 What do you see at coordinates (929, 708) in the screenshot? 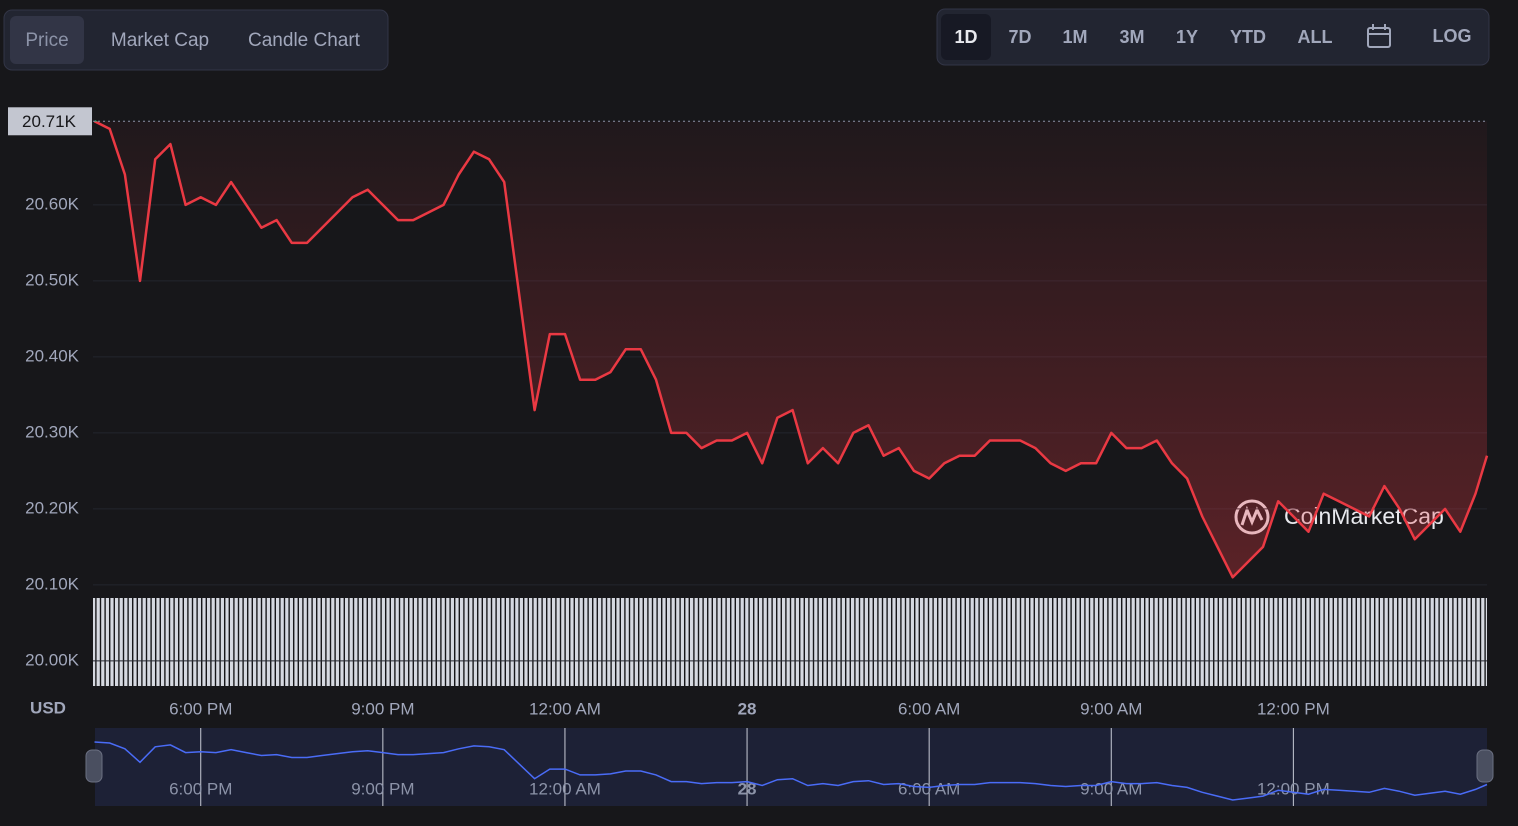
I see `x-tick-label: 6:00 AM` at bounding box center [929, 708].